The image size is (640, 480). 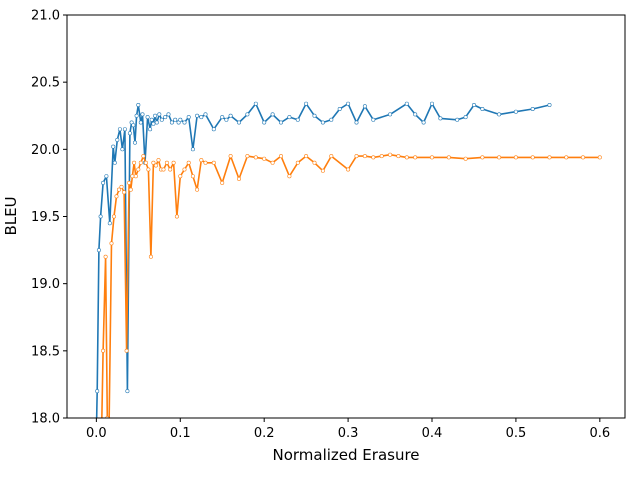 I want to click on x-tick-label: 0.5, so click(x=516, y=433).